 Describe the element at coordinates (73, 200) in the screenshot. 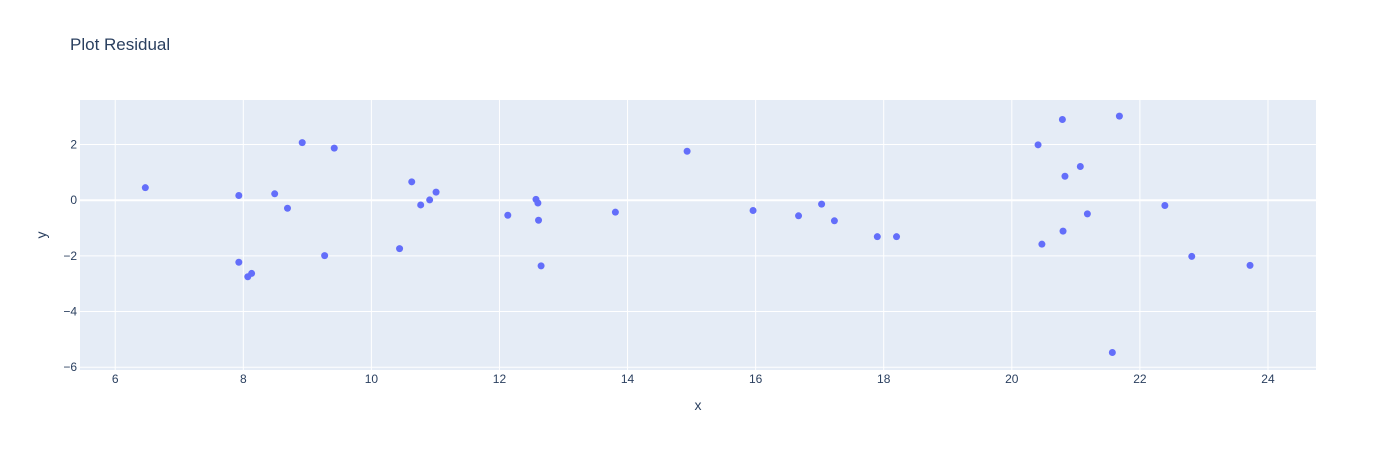

I see `y-tick-label: 0` at that location.